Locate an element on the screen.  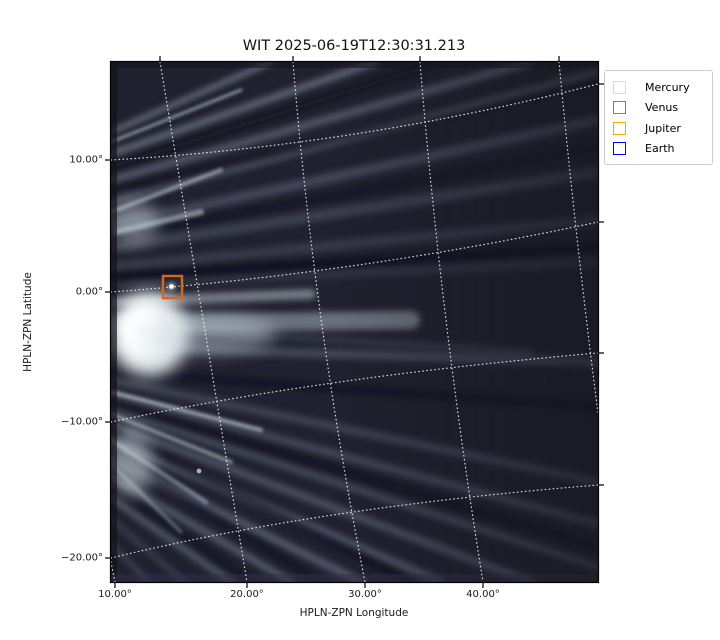
legend-item-earth: Earth is located at coordinates (659, 149).